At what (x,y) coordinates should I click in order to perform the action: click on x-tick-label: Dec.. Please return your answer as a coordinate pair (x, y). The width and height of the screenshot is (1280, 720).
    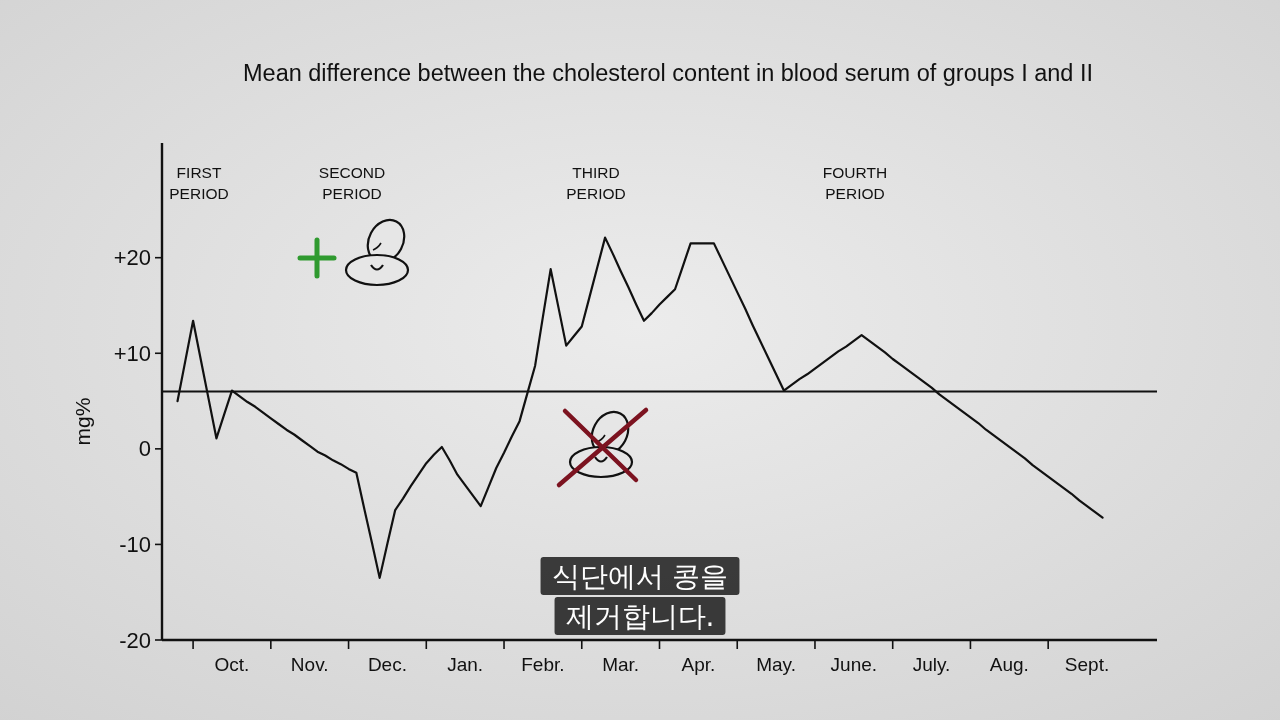
    Looking at the image, I should click on (387, 664).